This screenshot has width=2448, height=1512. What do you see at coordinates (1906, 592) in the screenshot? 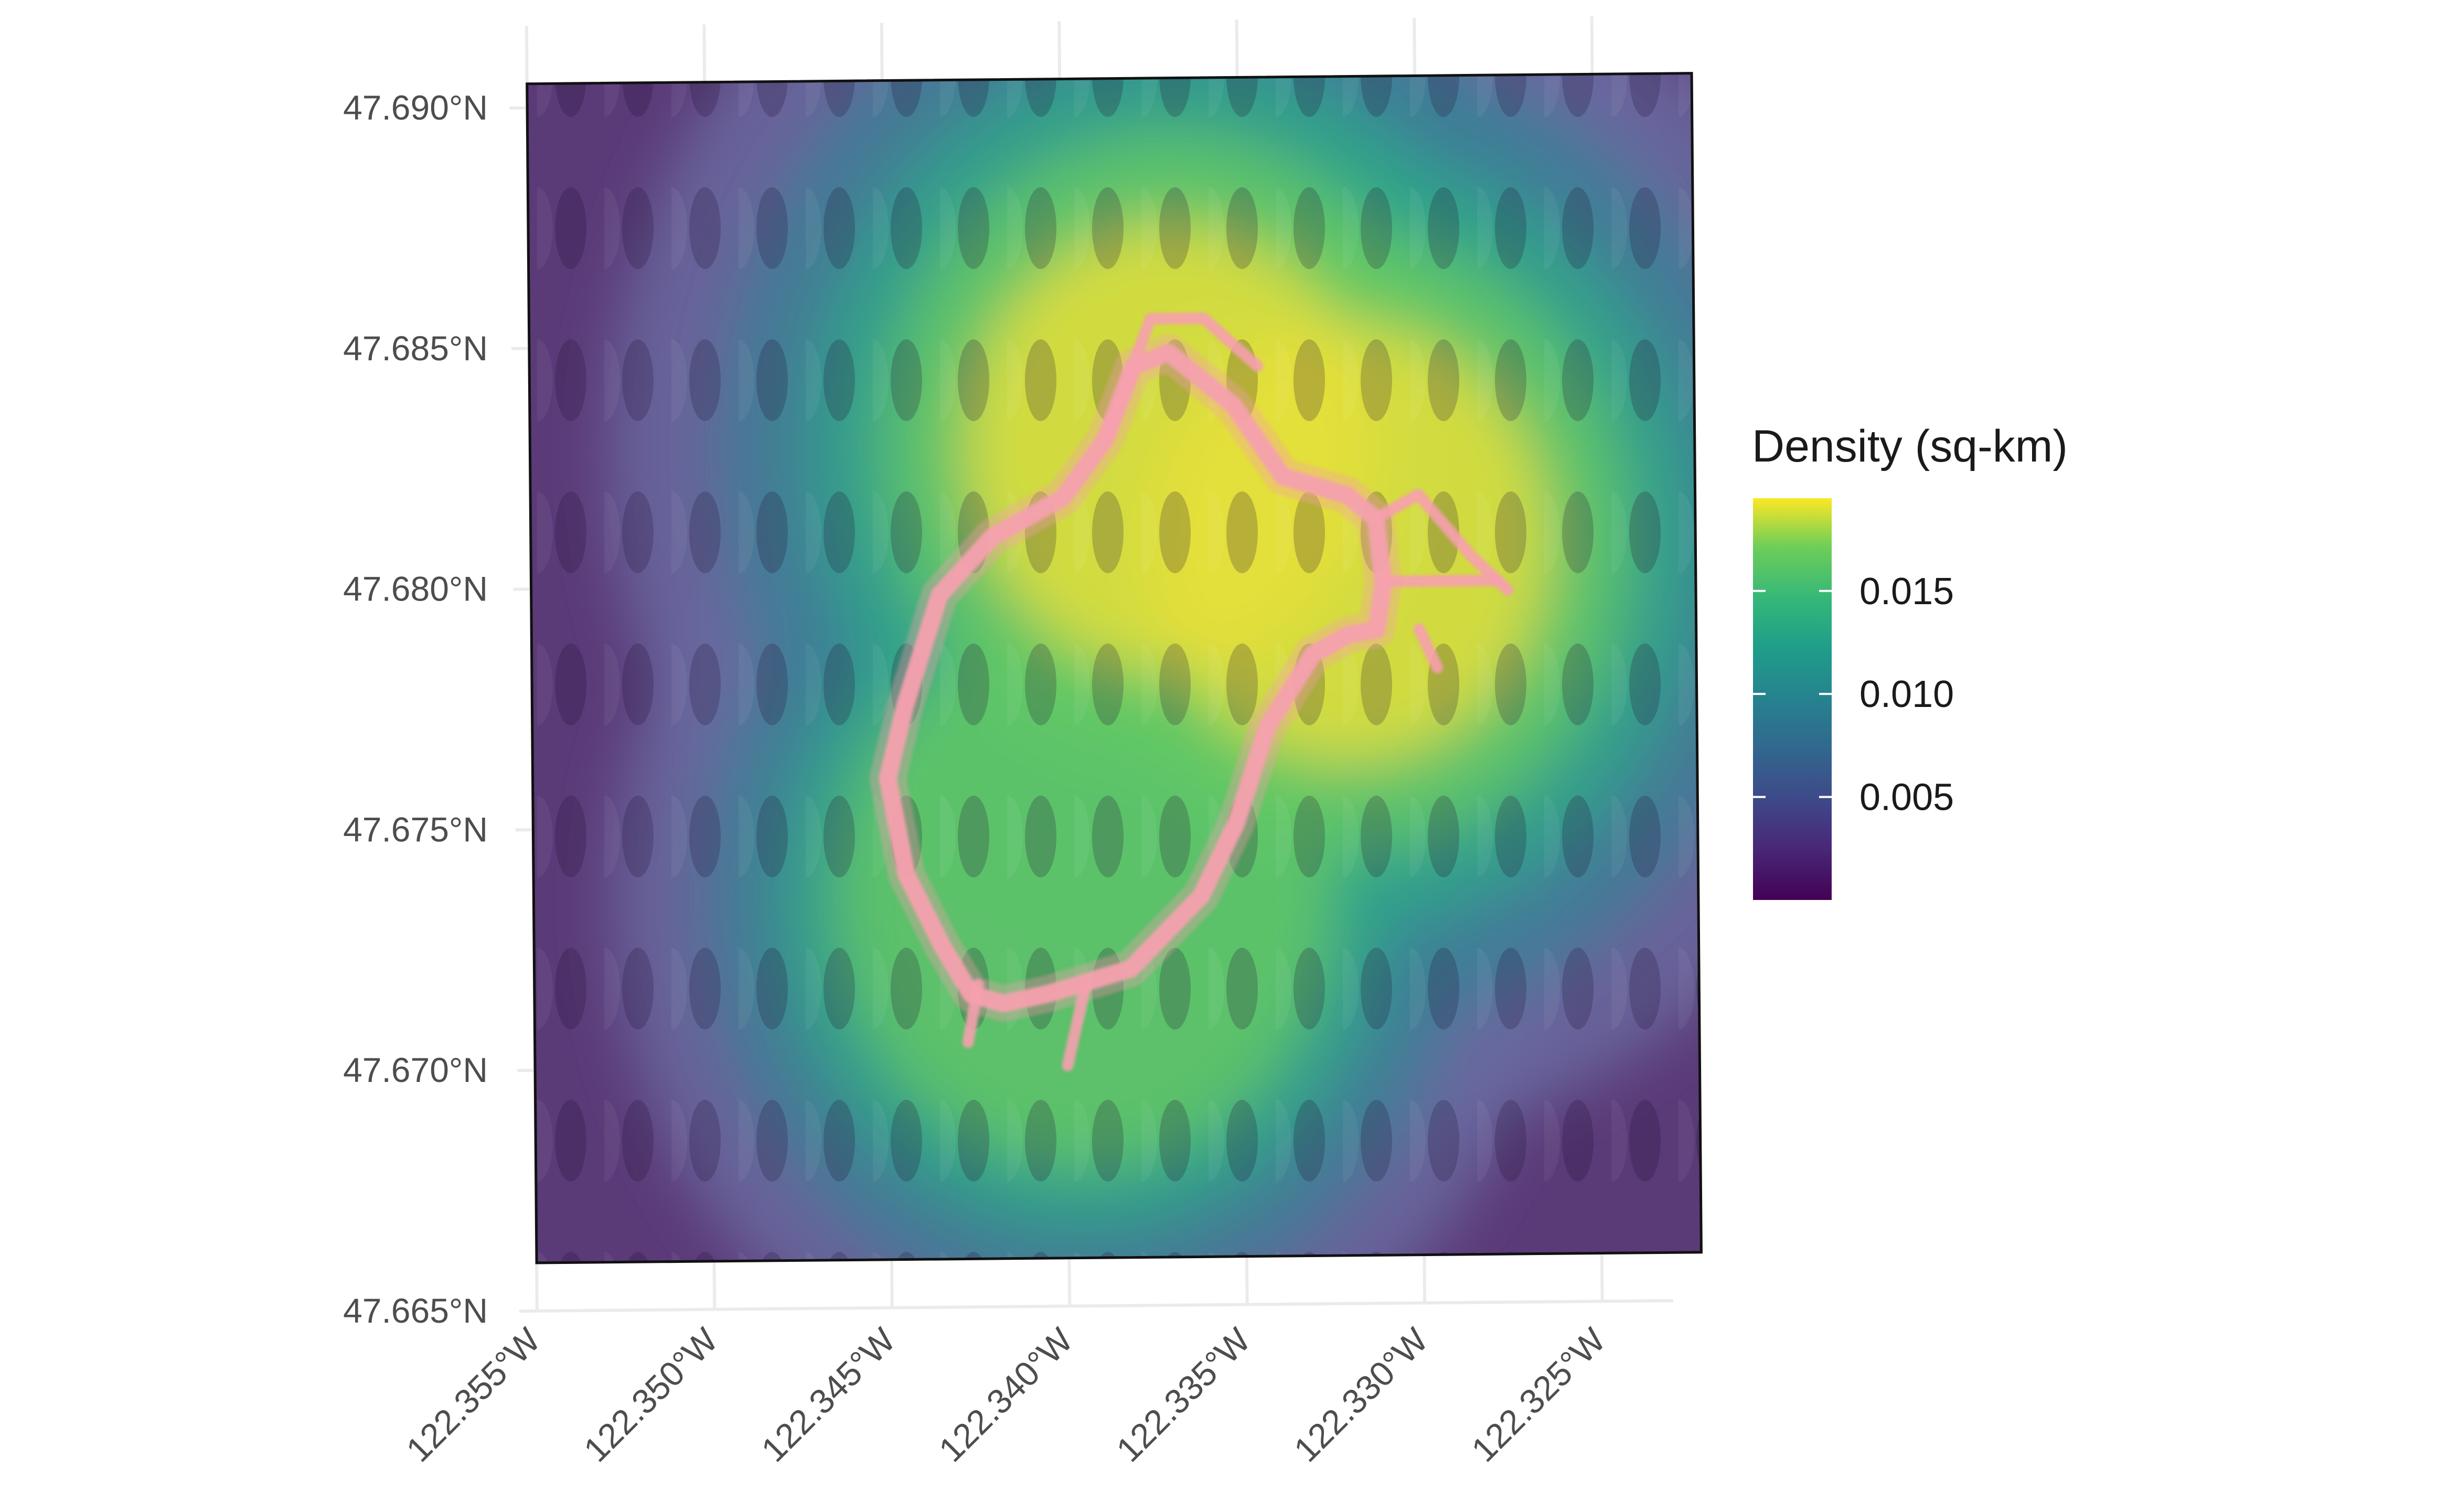
I see `legend-break-label: 0.015` at bounding box center [1906, 592].